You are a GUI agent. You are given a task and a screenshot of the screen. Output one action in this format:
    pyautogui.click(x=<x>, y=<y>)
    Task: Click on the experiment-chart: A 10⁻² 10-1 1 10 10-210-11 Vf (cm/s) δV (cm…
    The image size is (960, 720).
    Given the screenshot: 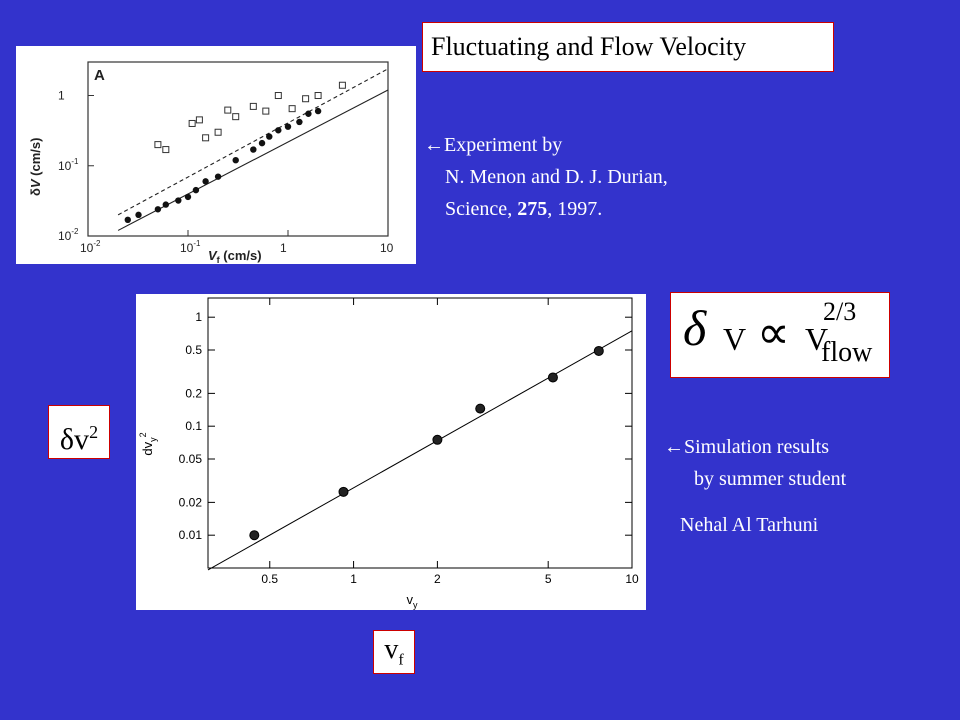 What is the action you would take?
    pyautogui.click(x=211, y=163)
    